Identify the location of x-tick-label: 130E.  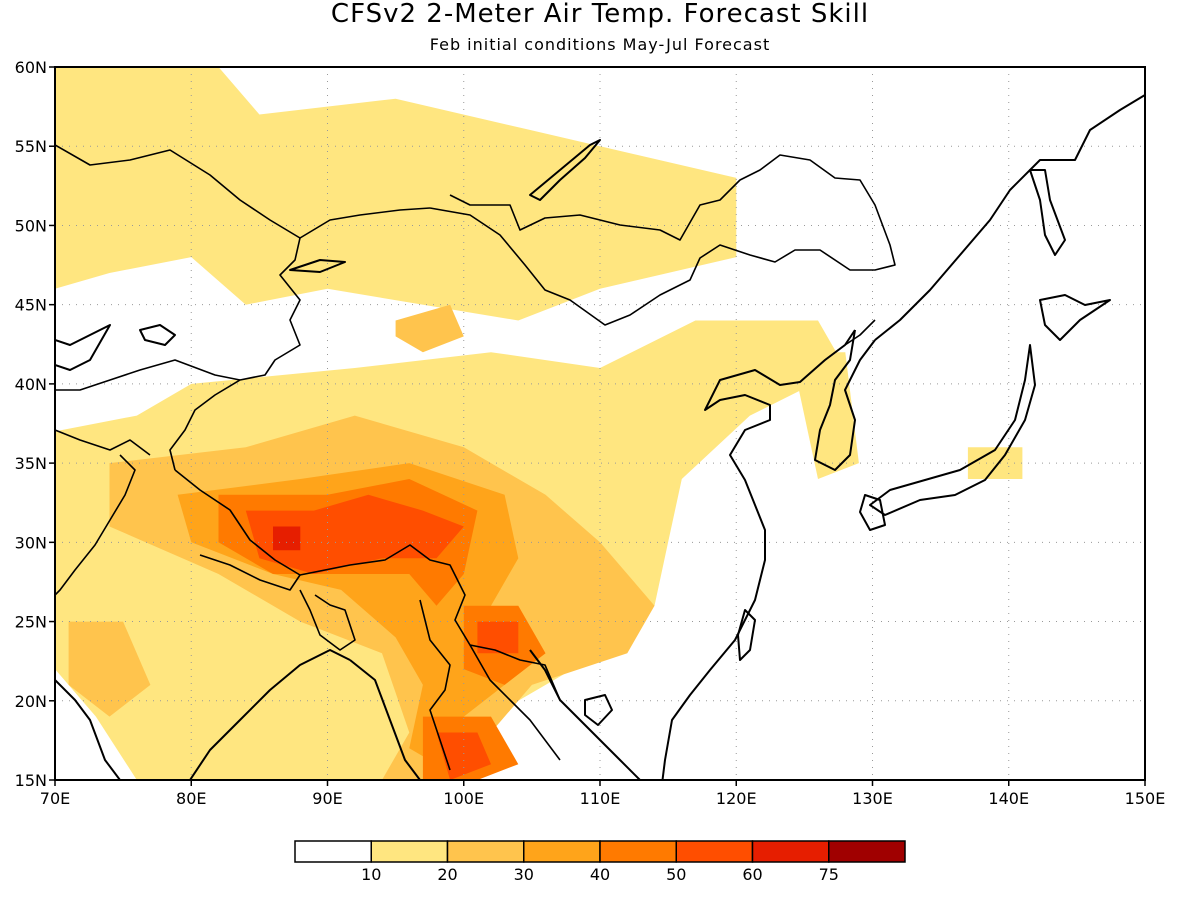
(872, 798).